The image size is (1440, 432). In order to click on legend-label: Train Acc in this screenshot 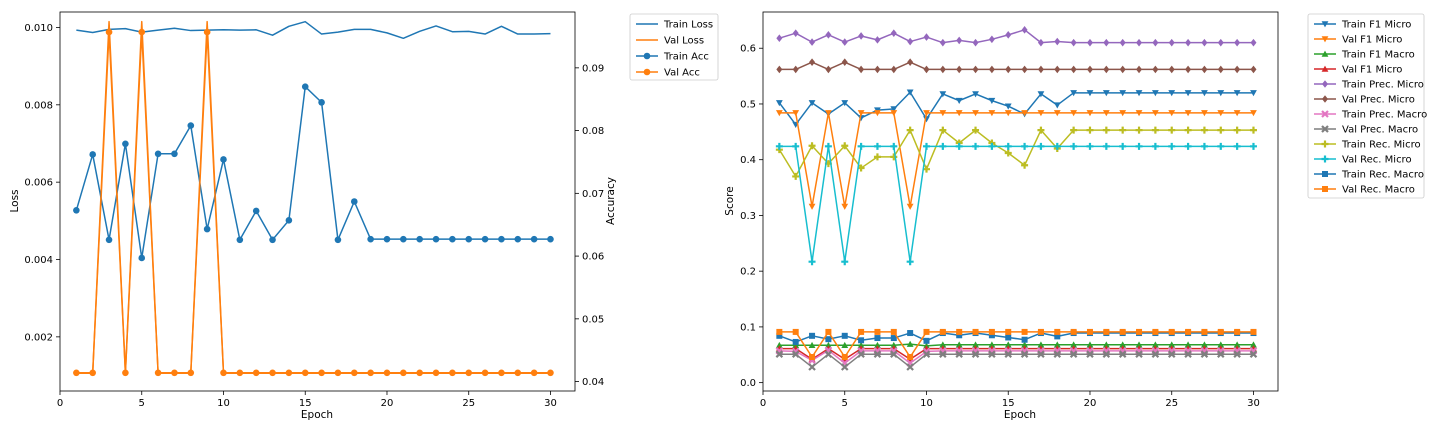, I will do `click(686, 57)`.